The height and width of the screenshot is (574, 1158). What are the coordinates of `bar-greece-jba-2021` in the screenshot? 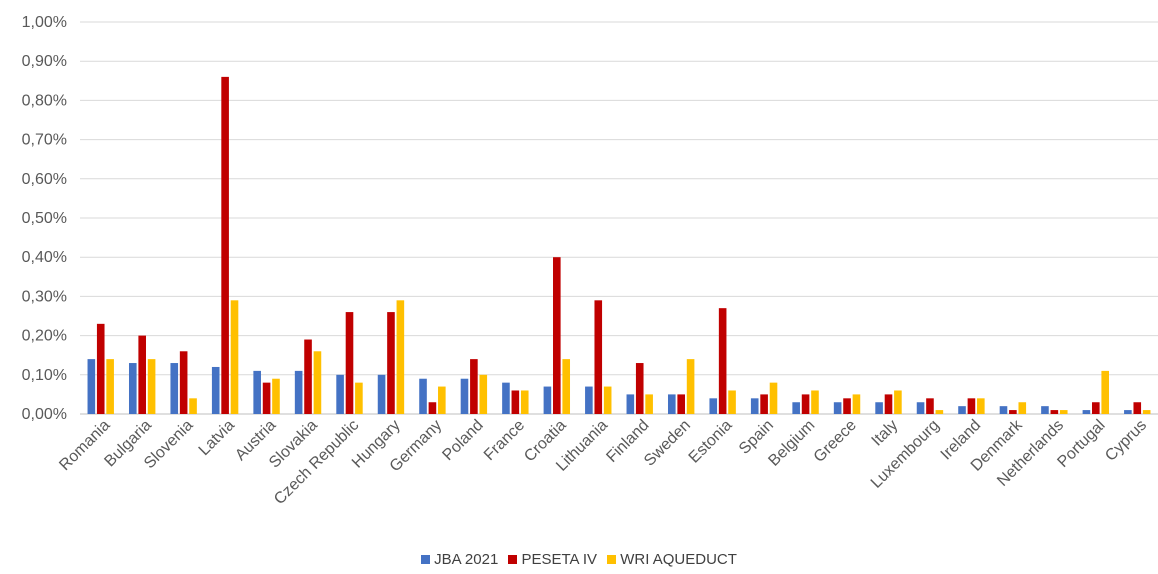 It's located at (837, 408).